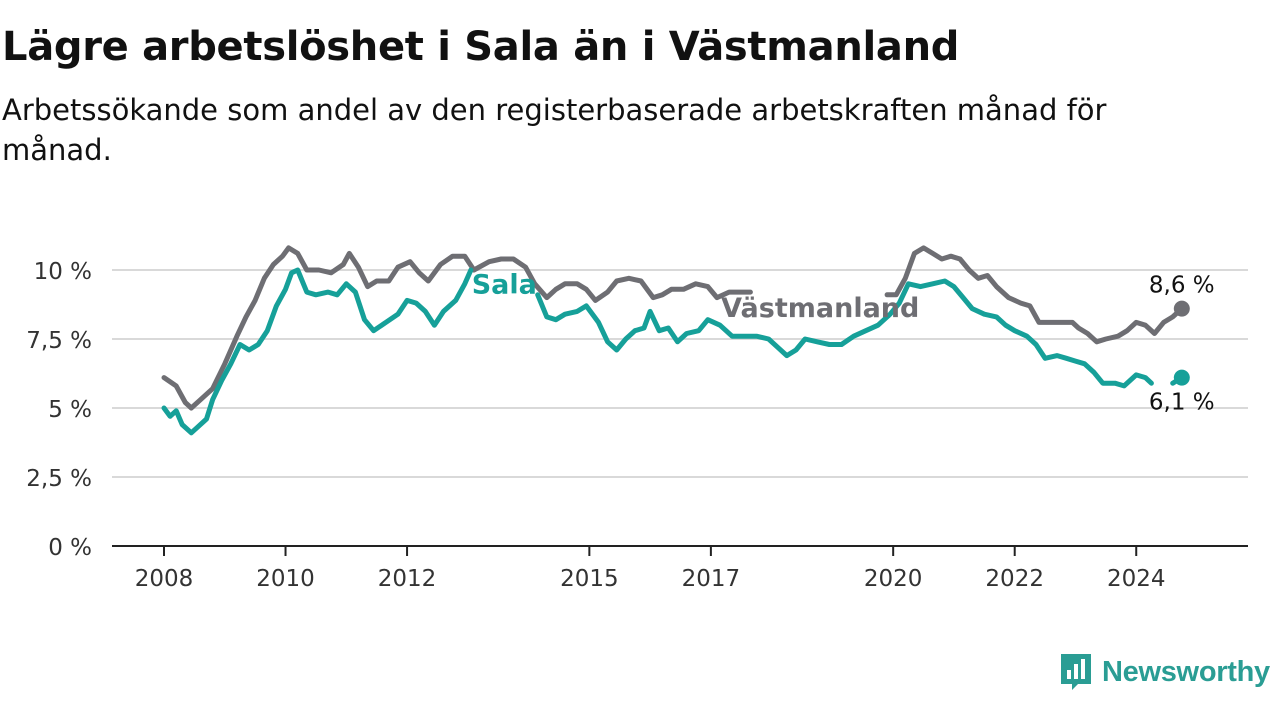  What do you see at coordinates (680, 568) in the screenshot?
I see `x-axis: 2008 2010 2012 2015 2017 2020 2022 2024` at bounding box center [680, 568].